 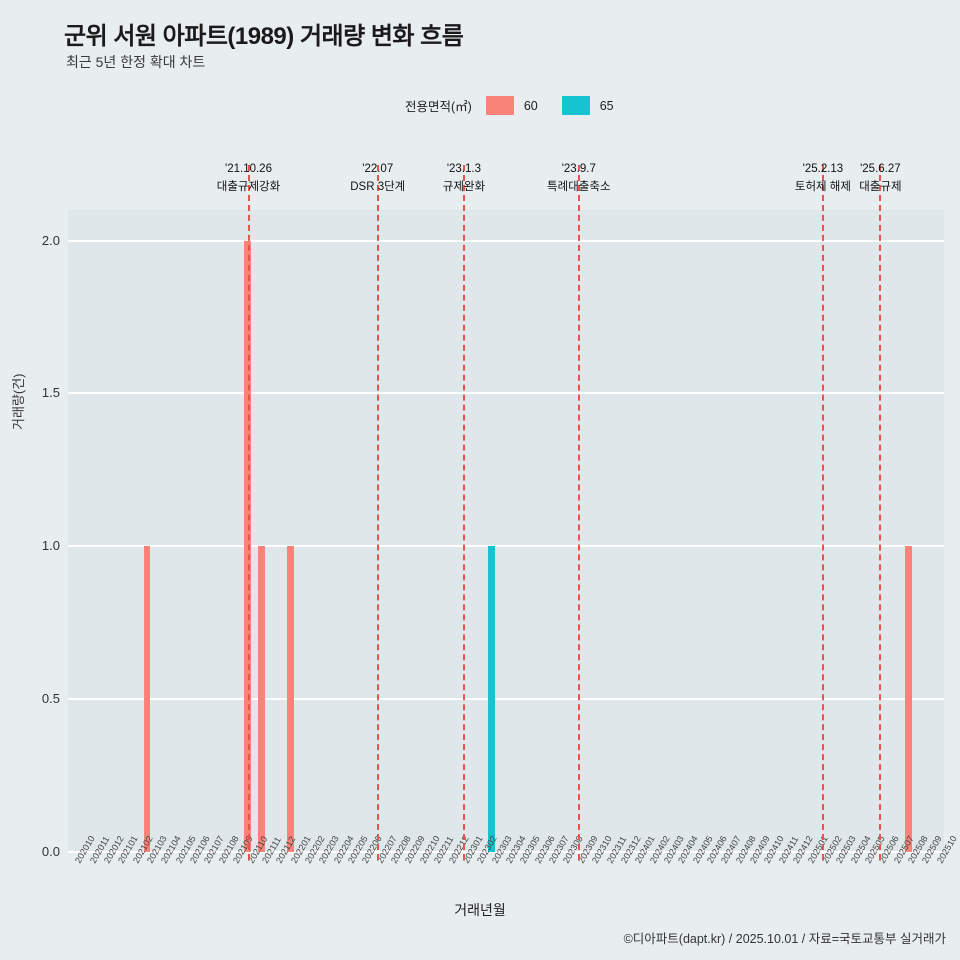 I want to click on legend-label-65: 65, so click(x=606, y=105).